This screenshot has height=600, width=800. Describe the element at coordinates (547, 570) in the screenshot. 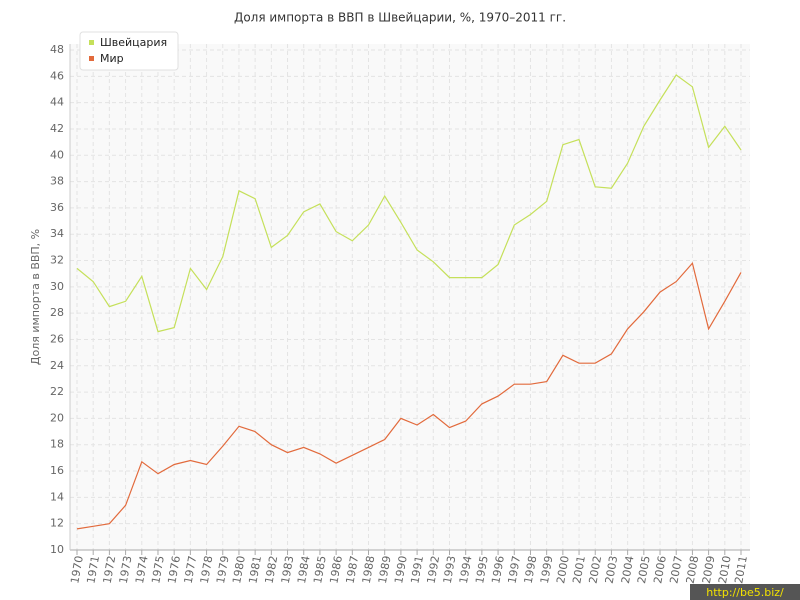

I see `x-tick-label: 1999` at that location.